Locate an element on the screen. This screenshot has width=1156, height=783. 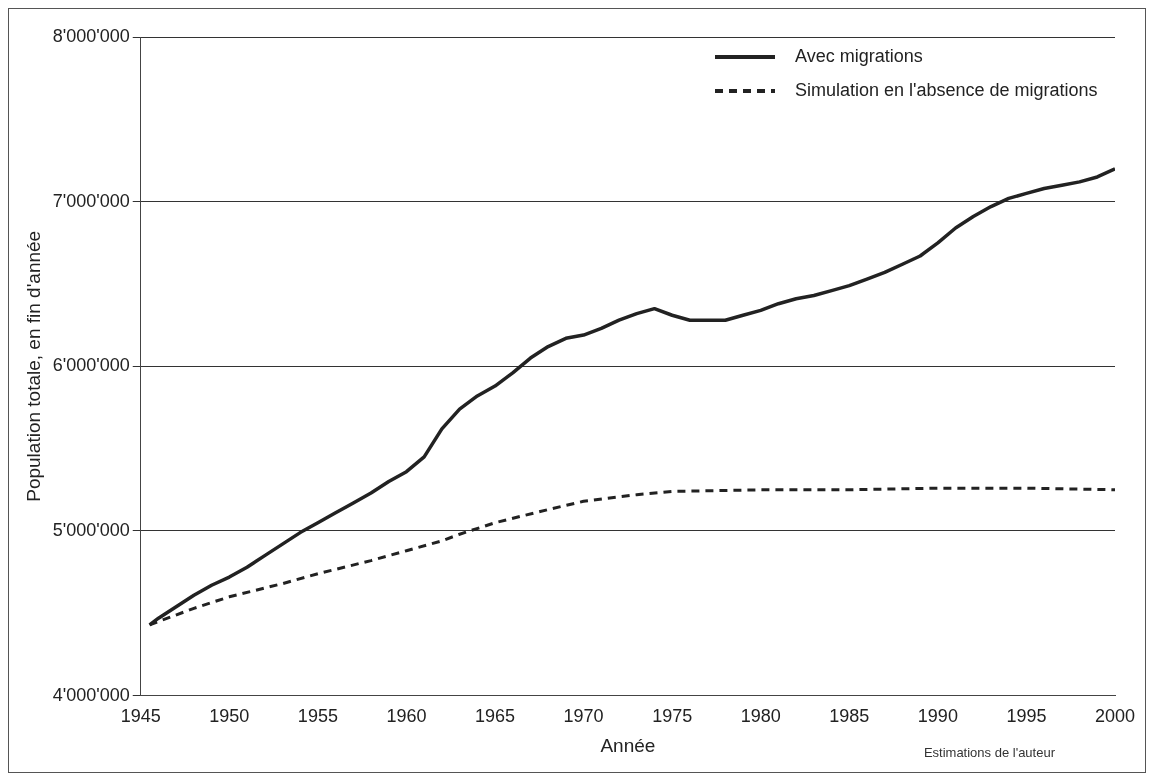
x-tick-label: 1980 is located at coordinates (760, 716).